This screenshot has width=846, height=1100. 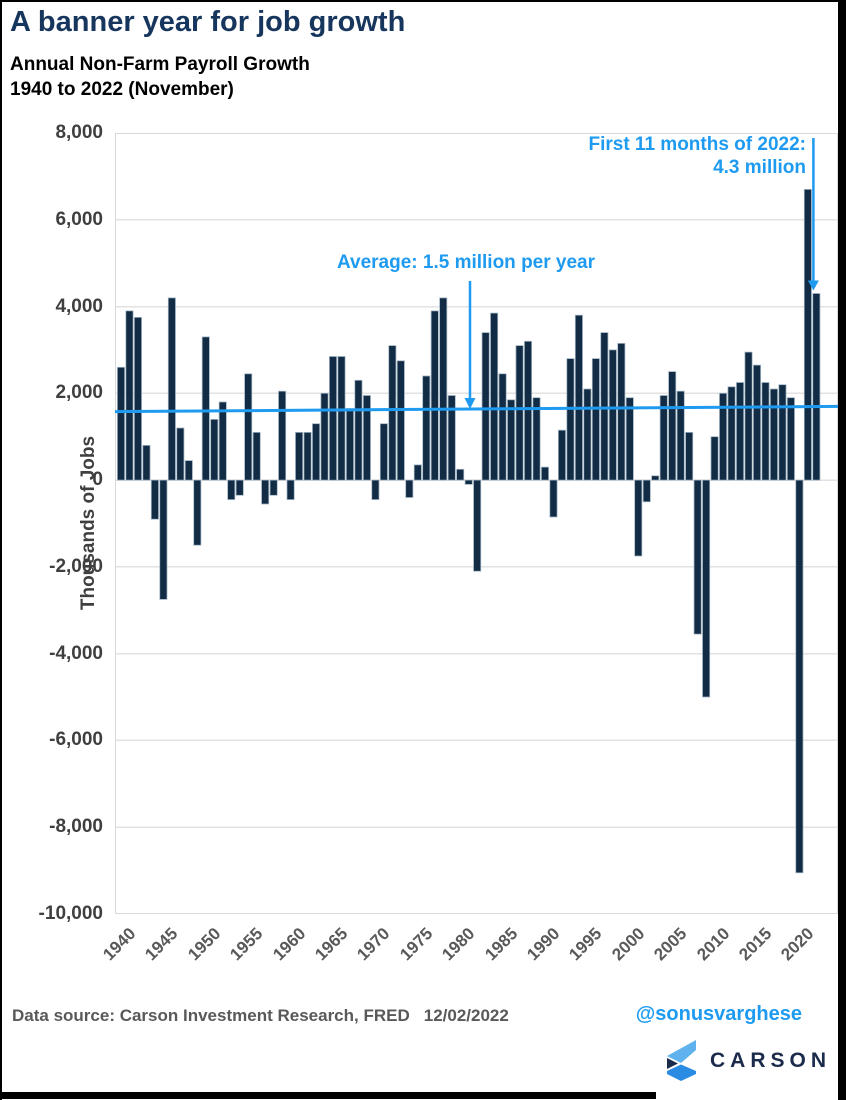 I want to click on bar-1964, so click(x=324, y=436).